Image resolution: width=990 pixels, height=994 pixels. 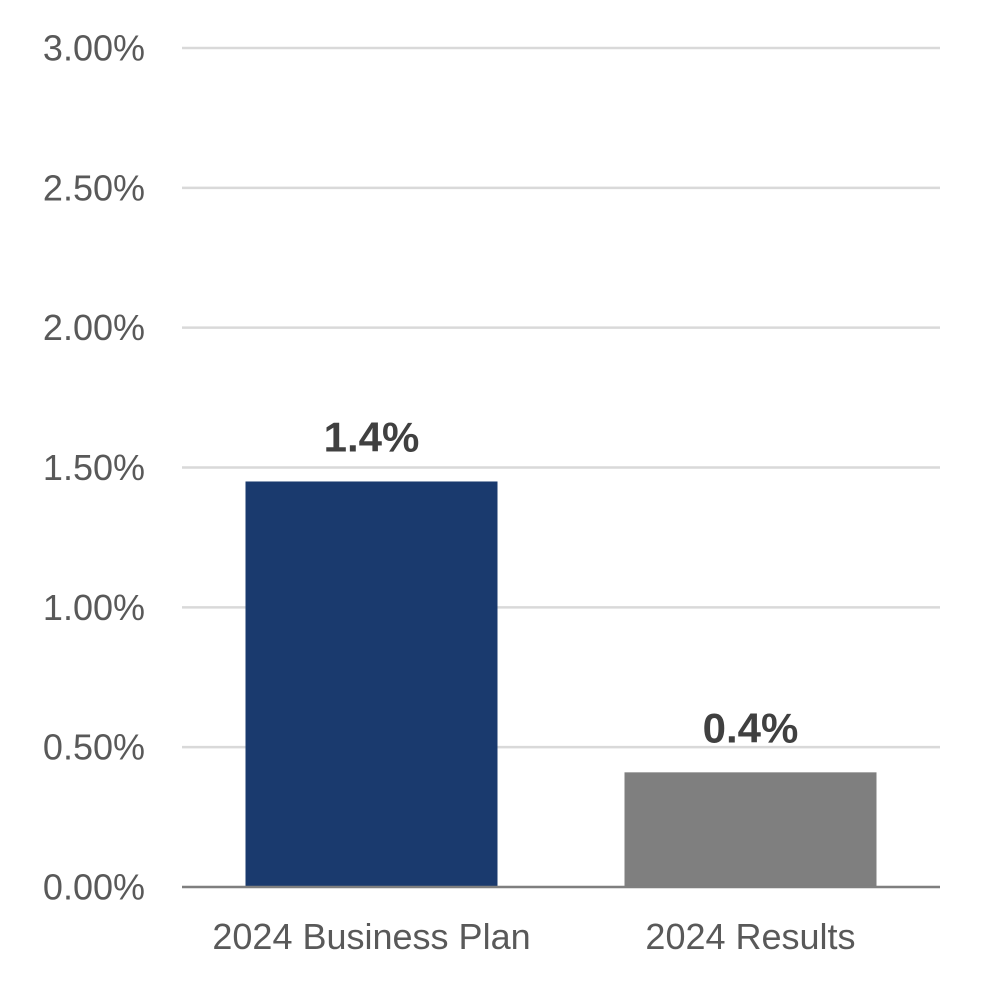 I want to click on y-tick-label: 1.50%, so click(x=94, y=467).